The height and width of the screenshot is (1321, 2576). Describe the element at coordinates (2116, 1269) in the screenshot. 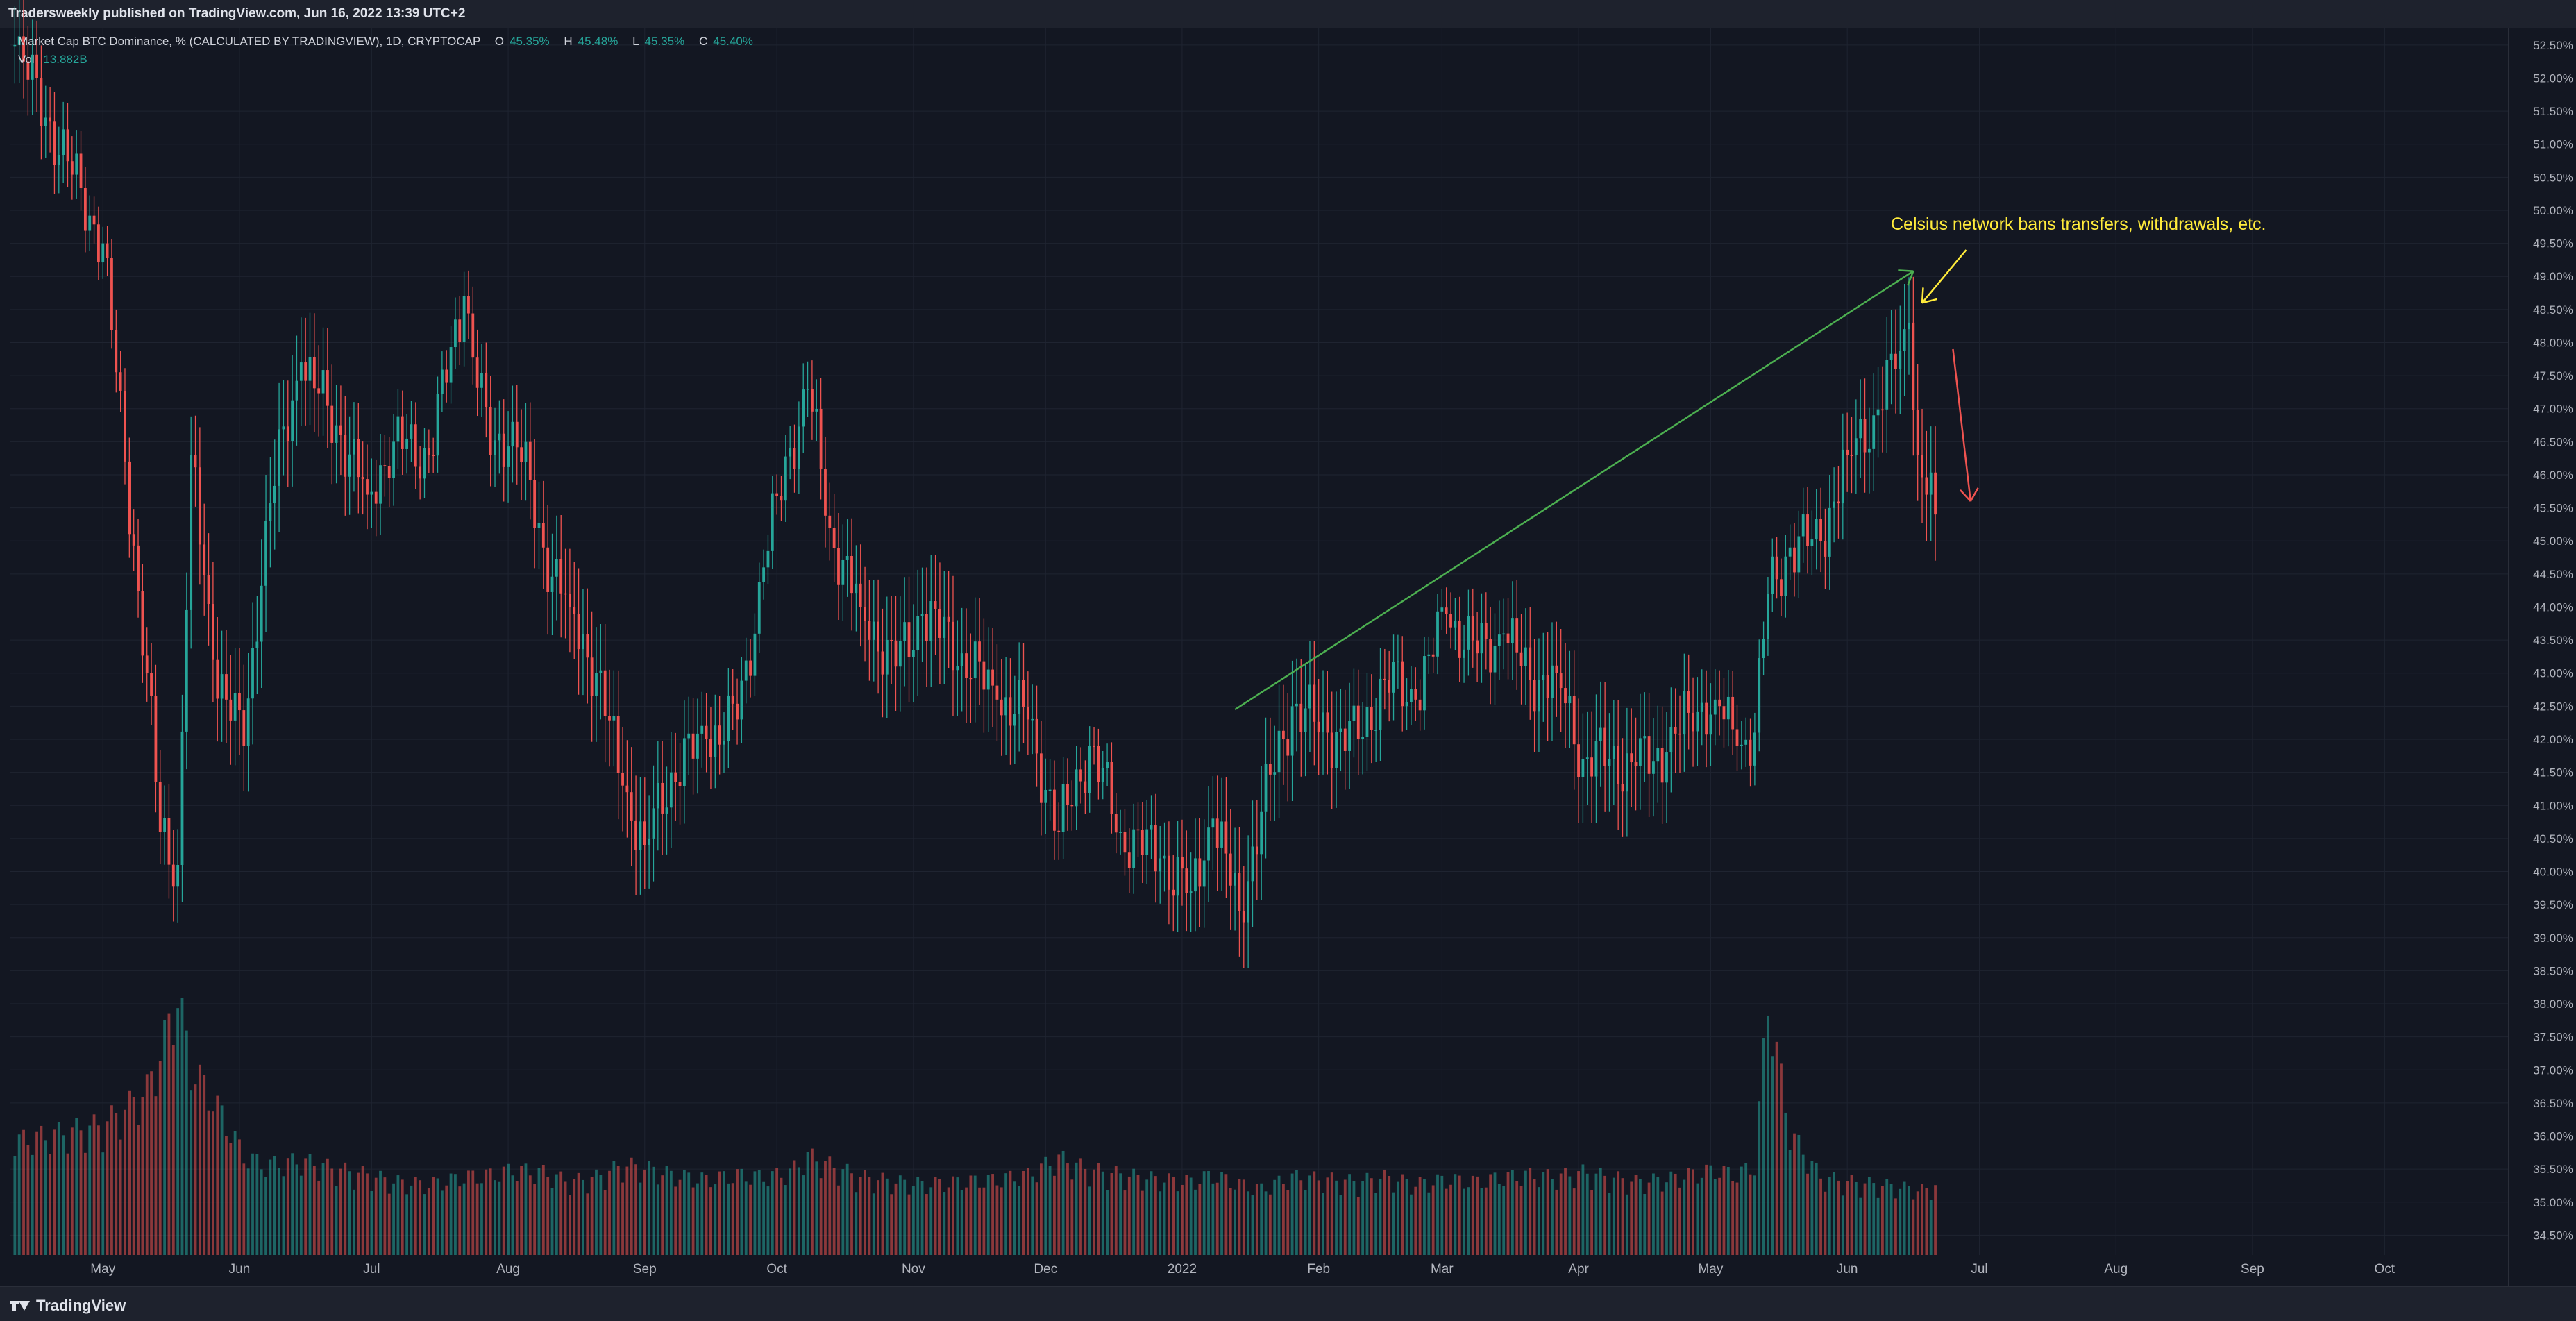

I see `x-tick-label: Aug` at that location.